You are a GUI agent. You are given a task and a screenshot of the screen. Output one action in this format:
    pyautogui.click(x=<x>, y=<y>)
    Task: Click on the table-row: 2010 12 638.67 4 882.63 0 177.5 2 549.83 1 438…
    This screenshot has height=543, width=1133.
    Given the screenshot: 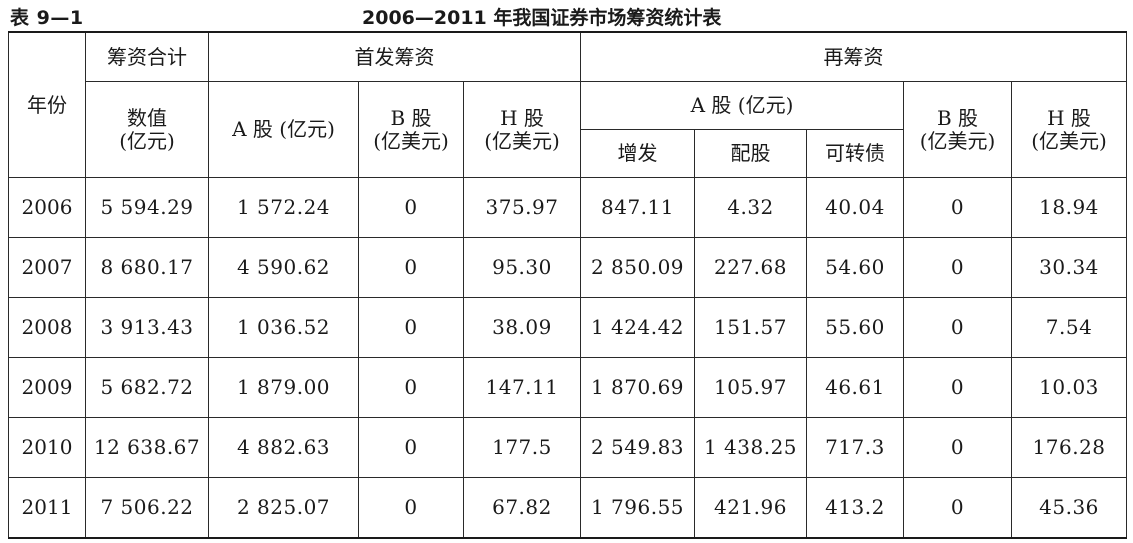 What is the action you would take?
    pyautogui.click(x=568, y=447)
    